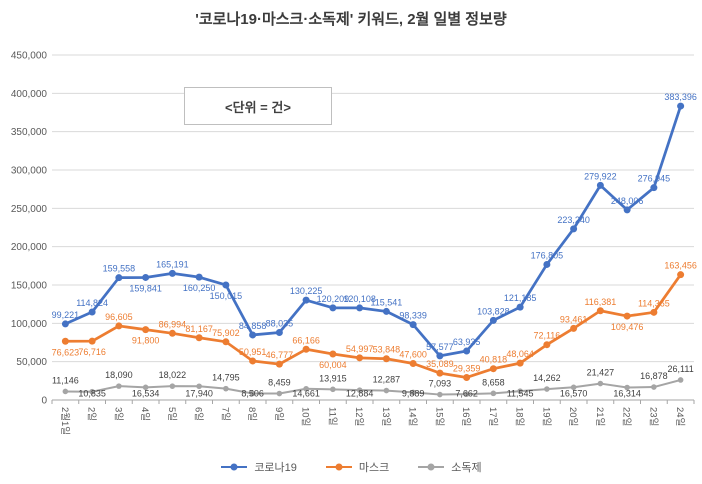 The width and height of the screenshot is (702, 484). What do you see at coordinates (92, 352) in the screenshot?
I see `data-label: 76,716` at bounding box center [92, 352].